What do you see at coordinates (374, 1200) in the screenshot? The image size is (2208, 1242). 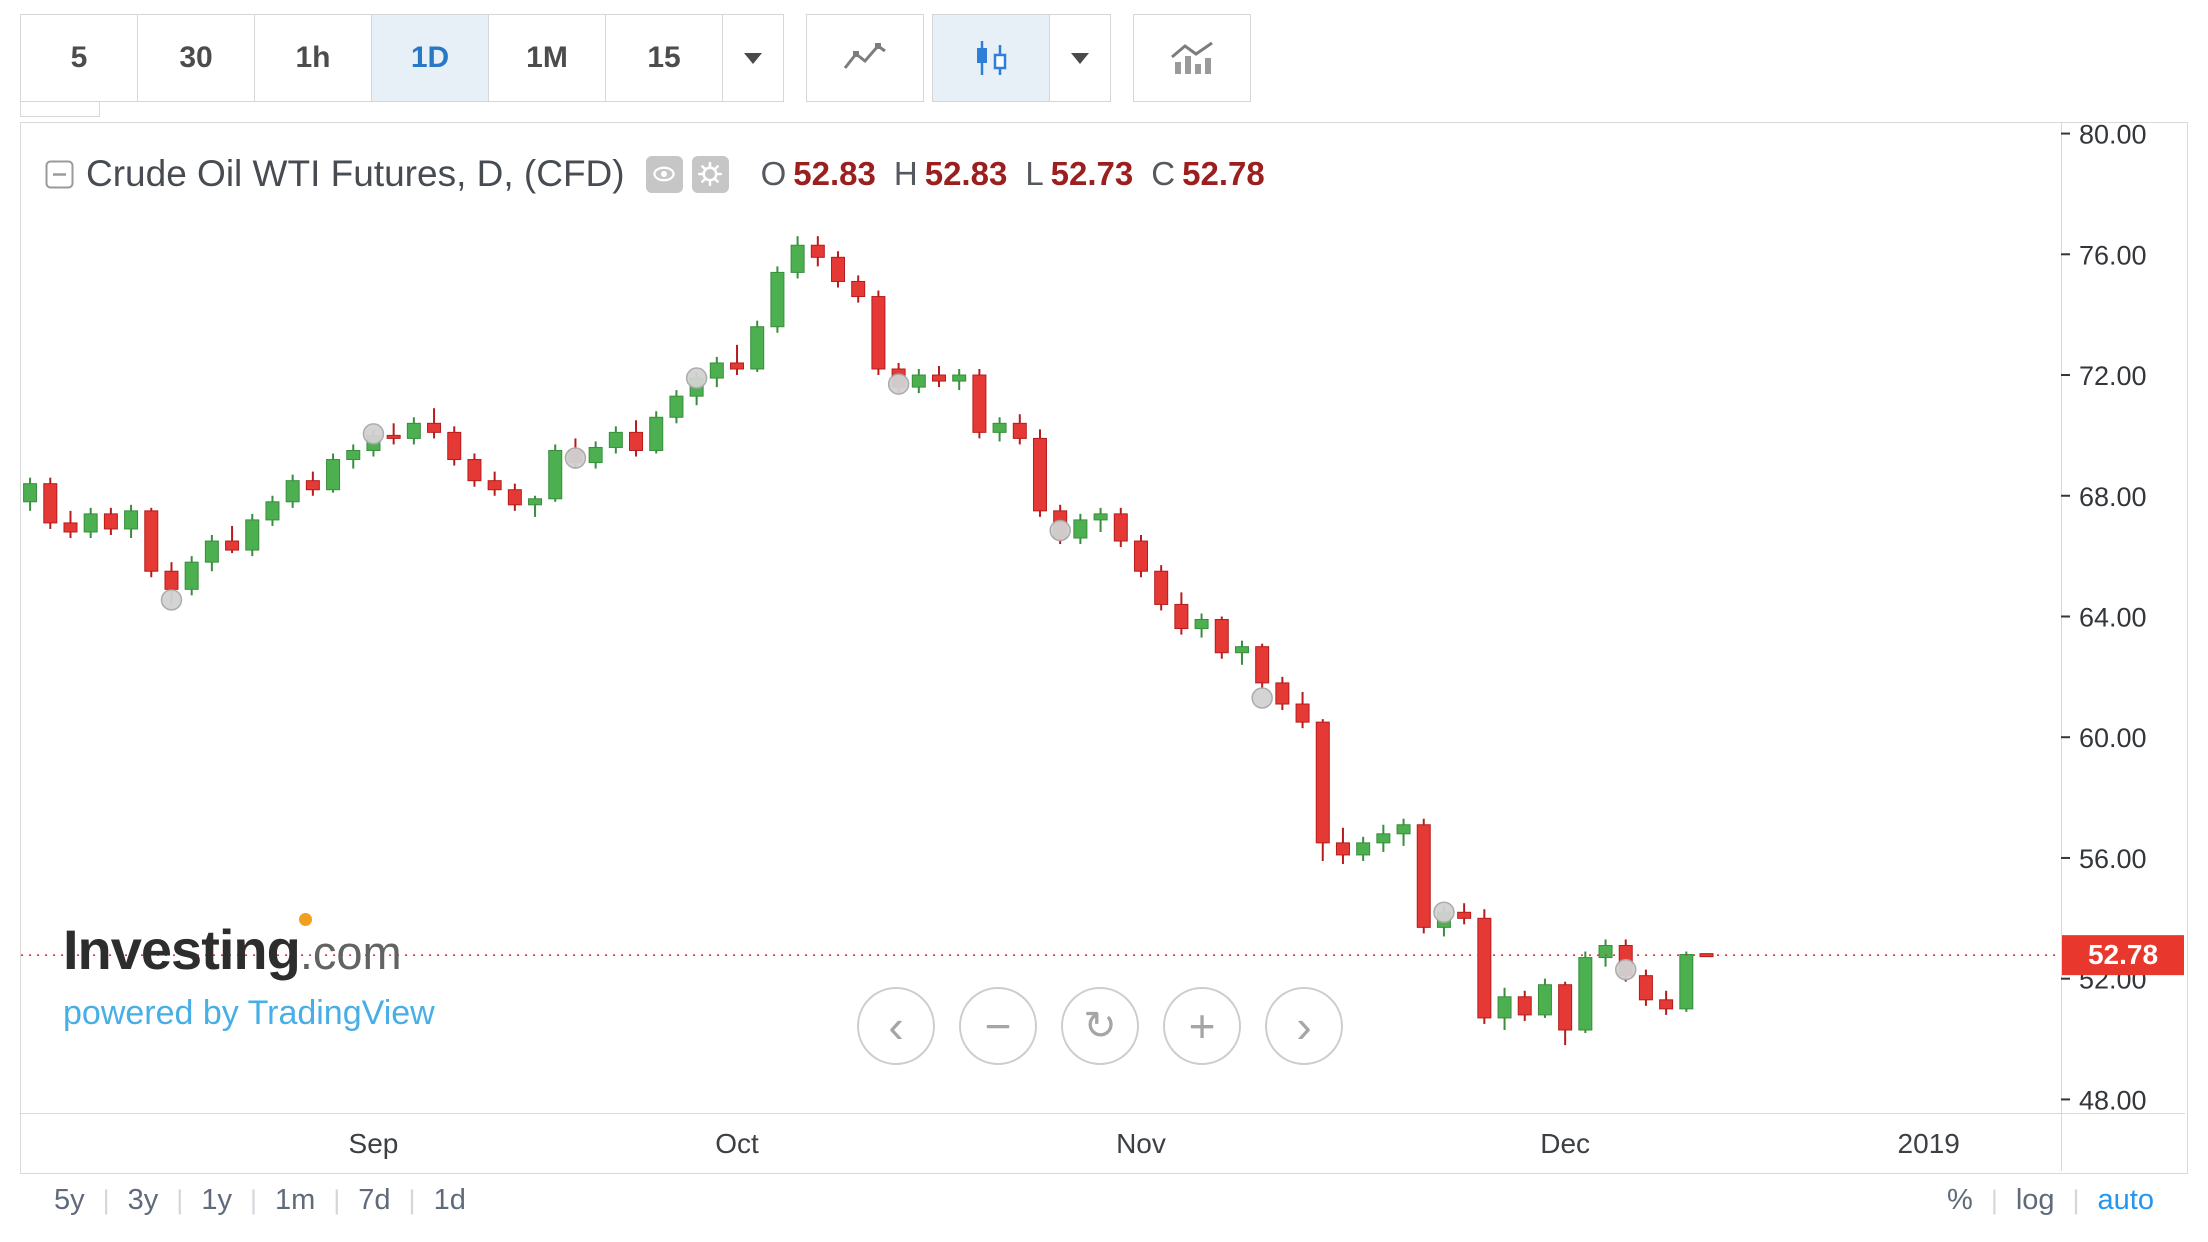 I see `range-button-7d: 7d` at bounding box center [374, 1200].